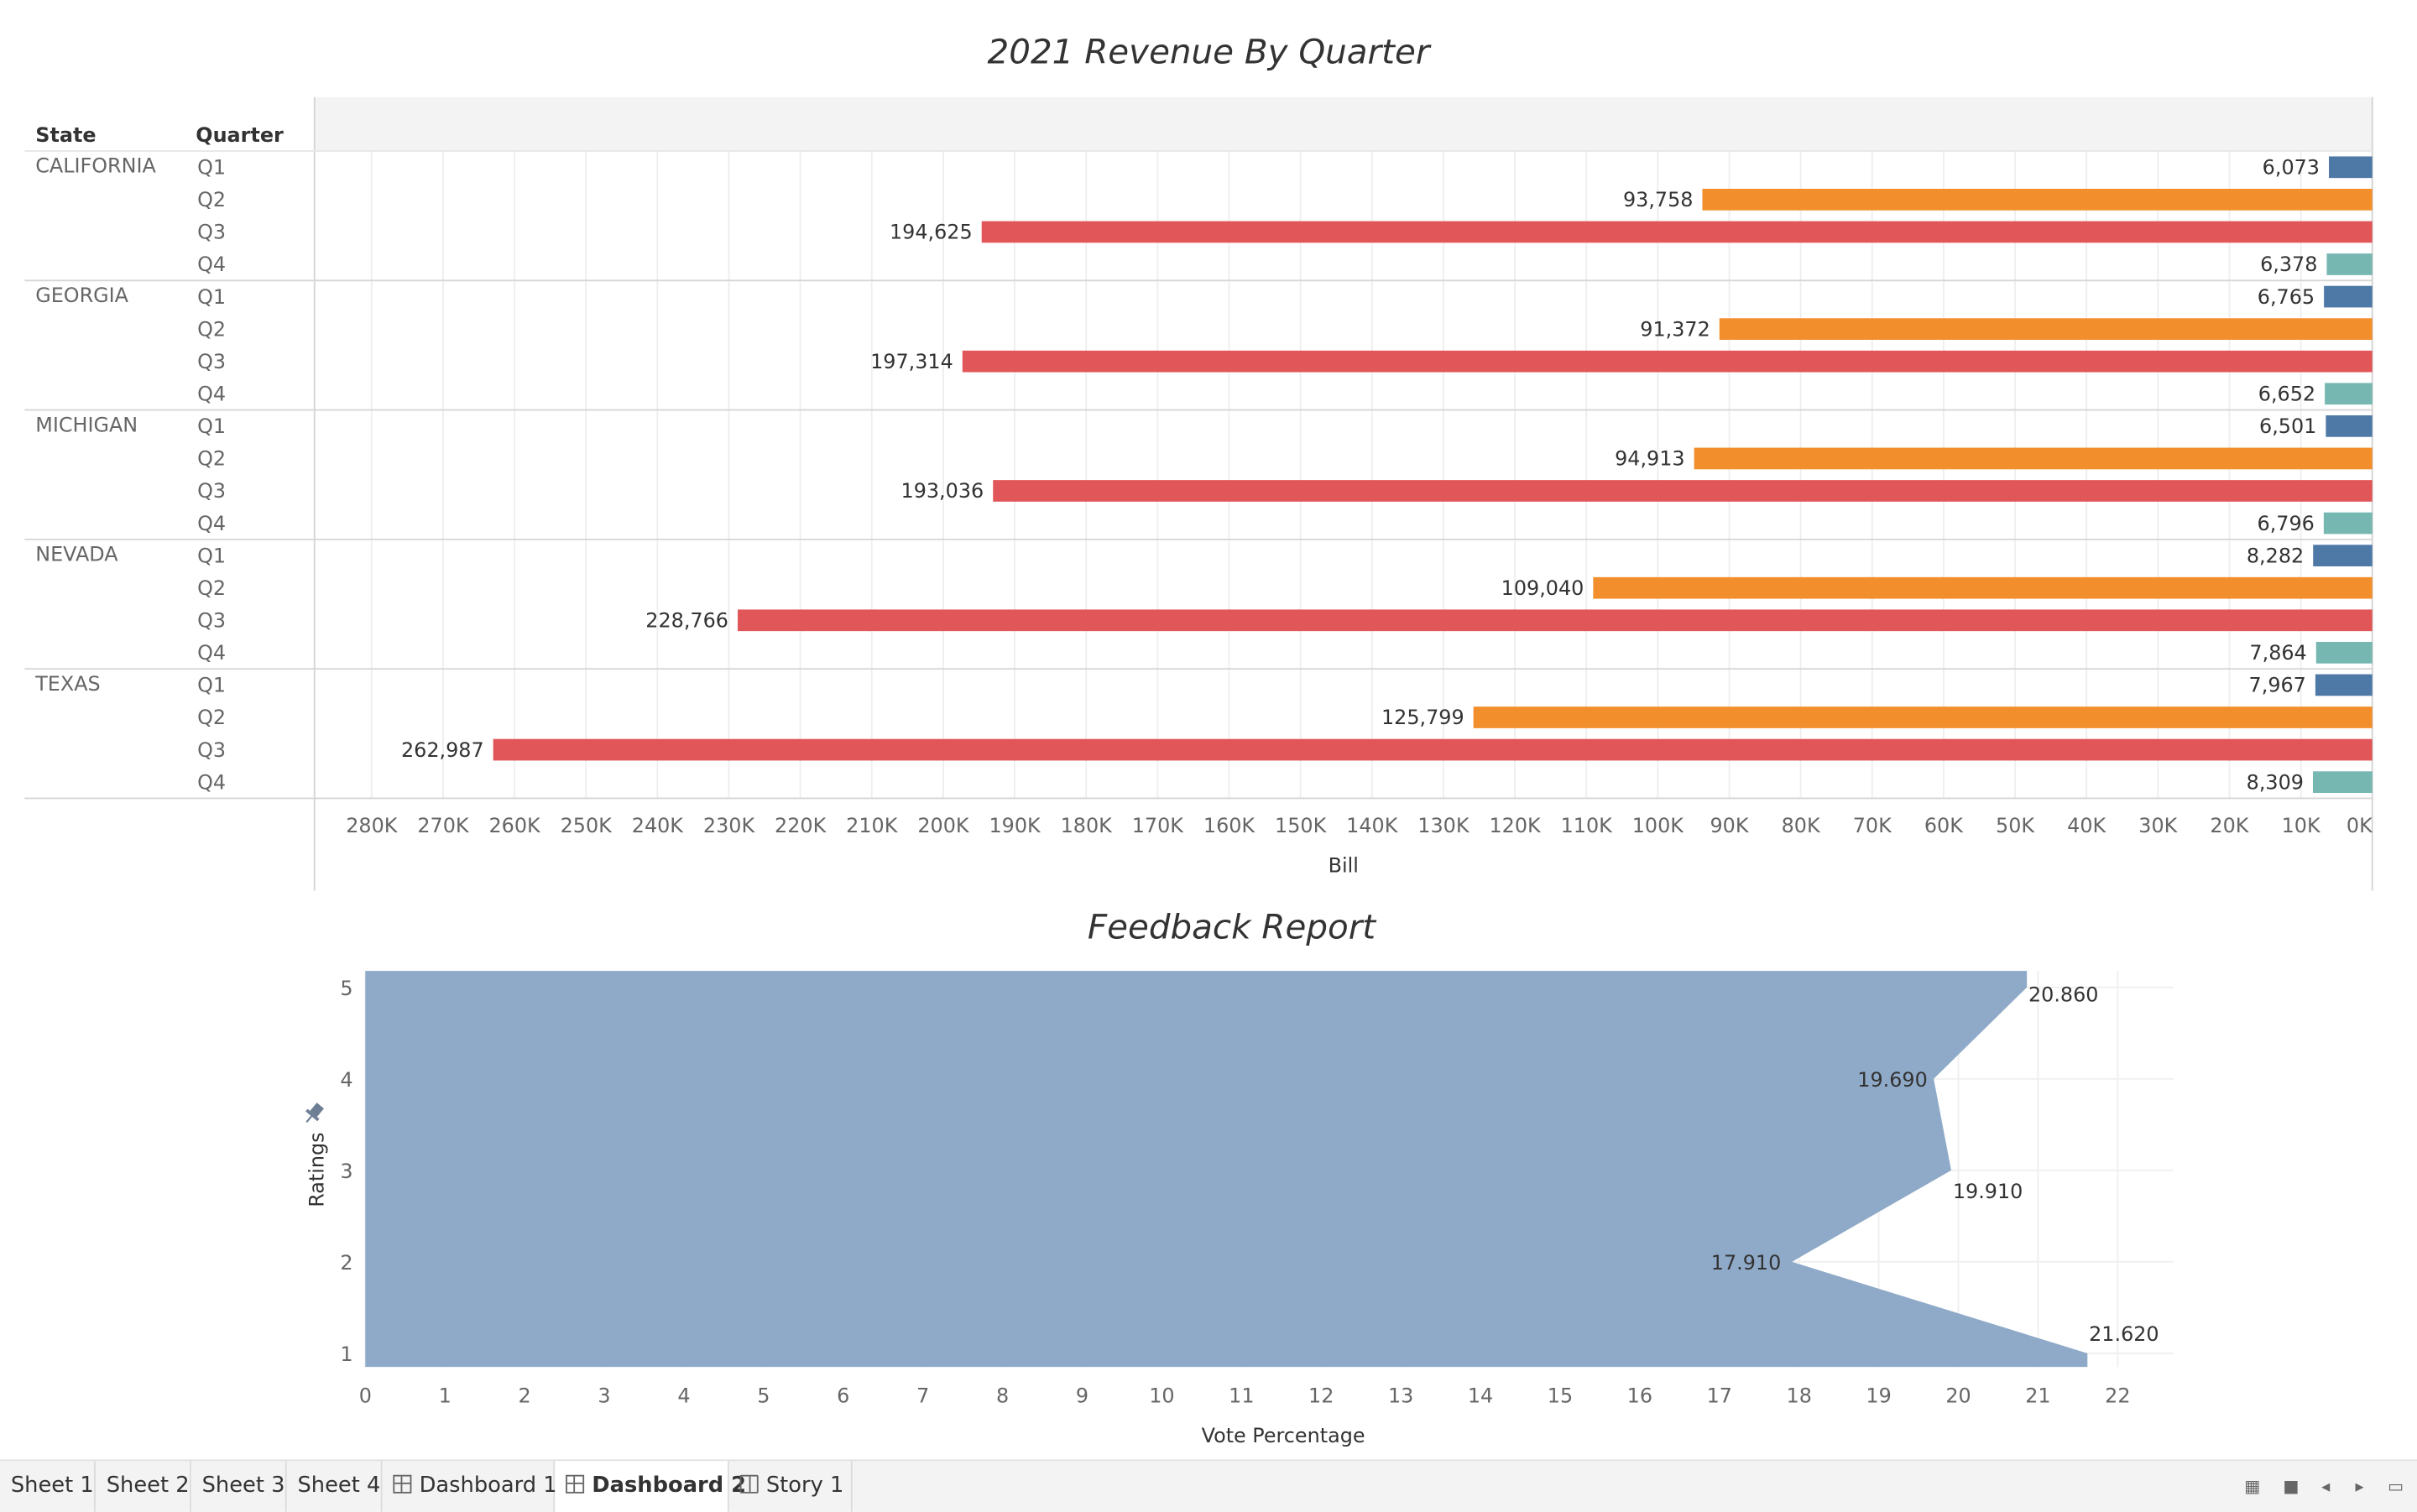 The image size is (2417, 1512). What do you see at coordinates (514, 826) in the screenshot?
I see `x-tick-label: 260K` at bounding box center [514, 826].